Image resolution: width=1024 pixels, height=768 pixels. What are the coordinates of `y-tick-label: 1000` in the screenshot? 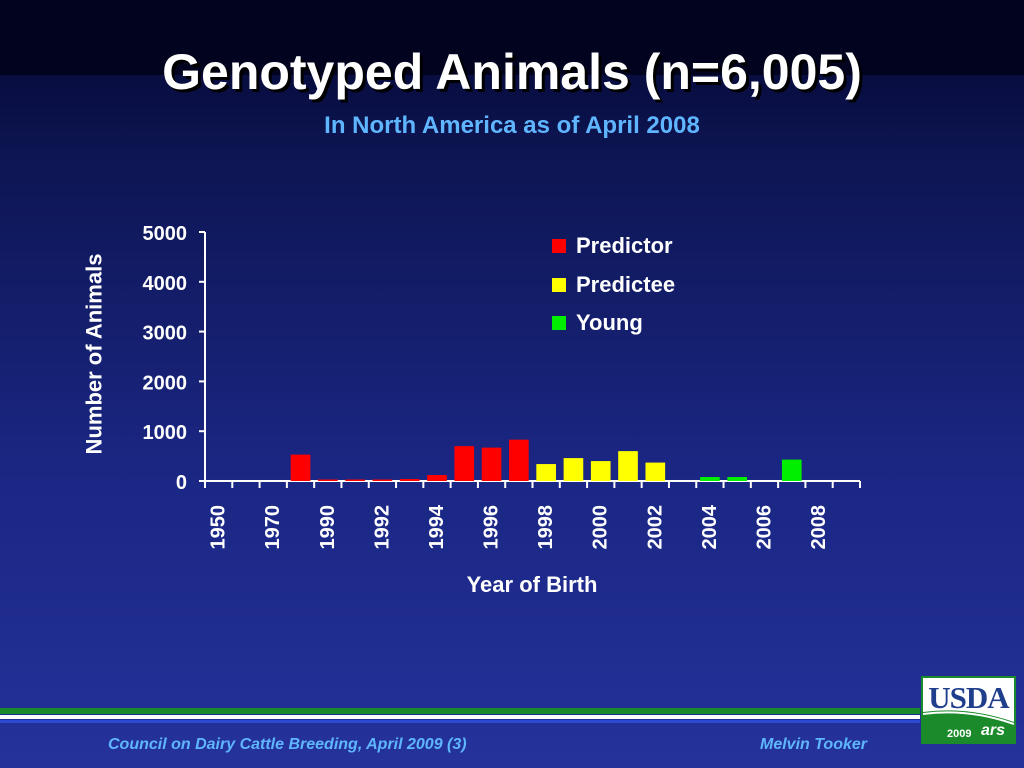 It's located at (165, 433).